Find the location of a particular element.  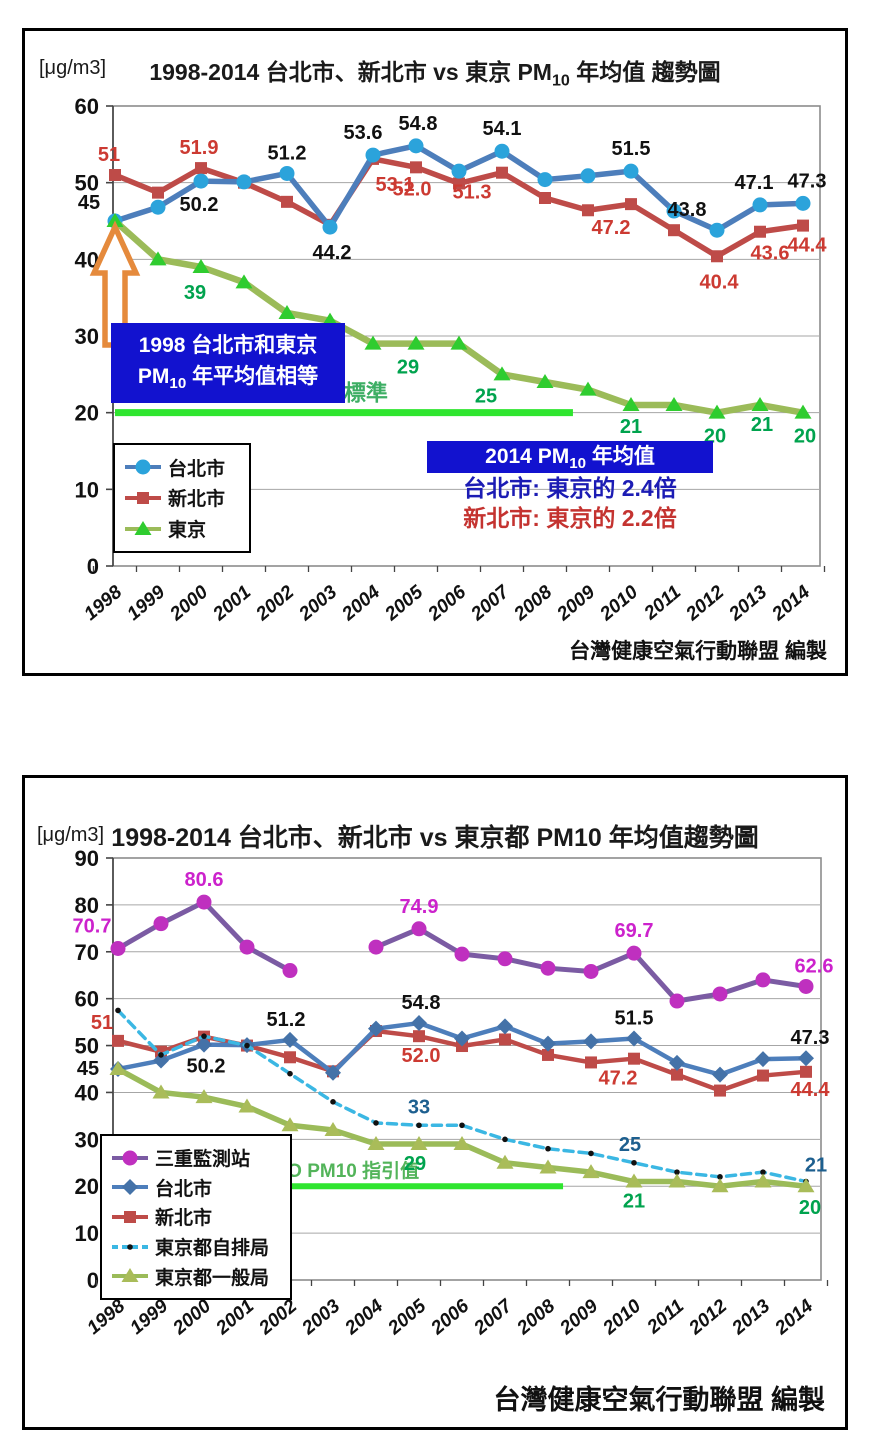

point-label-taipei: 47.1 is located at coordinates (754, 183).